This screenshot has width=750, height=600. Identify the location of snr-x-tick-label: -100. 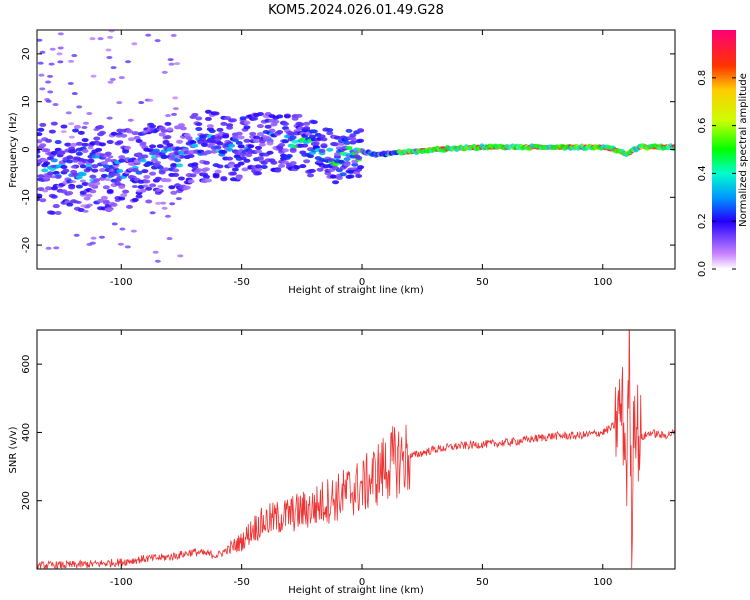
(121, 582).